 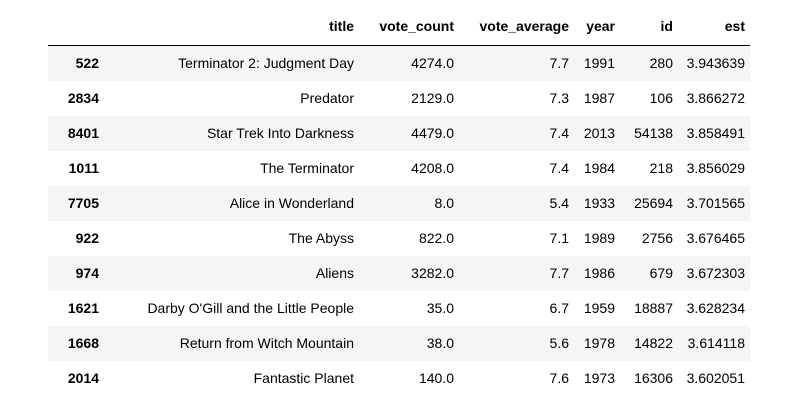 What do you see at coordinates (83, 343) in the screenshot?
I see `row-index-cell: 1668` at bounding box center [83, 343].